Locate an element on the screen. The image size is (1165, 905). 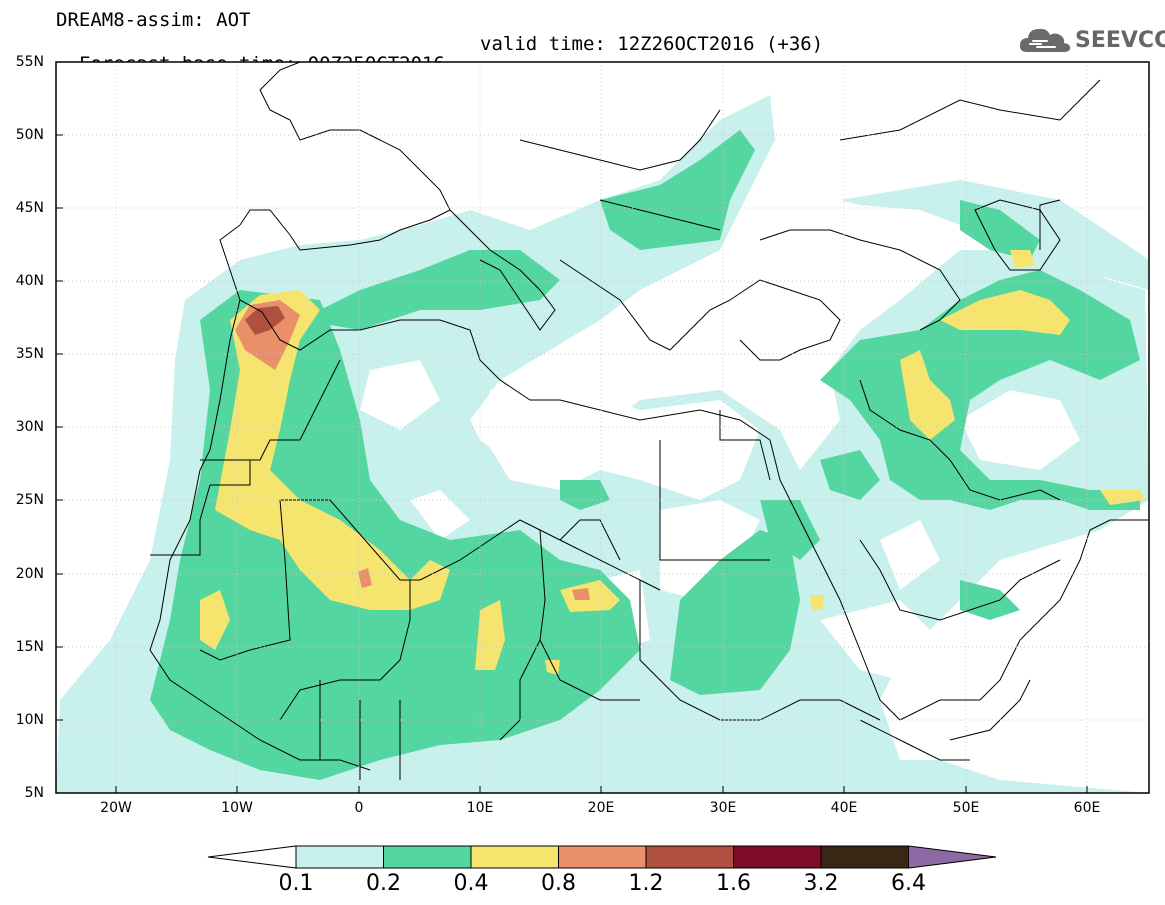
lat-label: 45N is located at coordinates (29, 208).